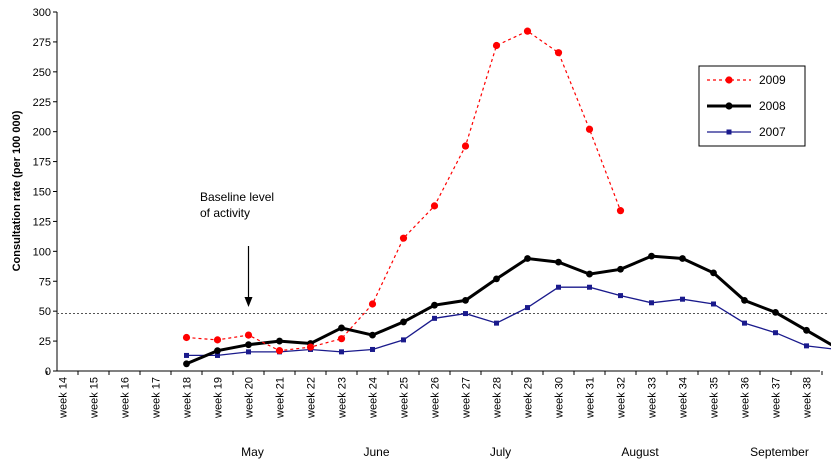 The height and width of the screenshot is (461, 831). What do you see at coordinates (777, 398) in the screenshot?
I see `x-tick-label: week 37` at bounding box center [777, 398].